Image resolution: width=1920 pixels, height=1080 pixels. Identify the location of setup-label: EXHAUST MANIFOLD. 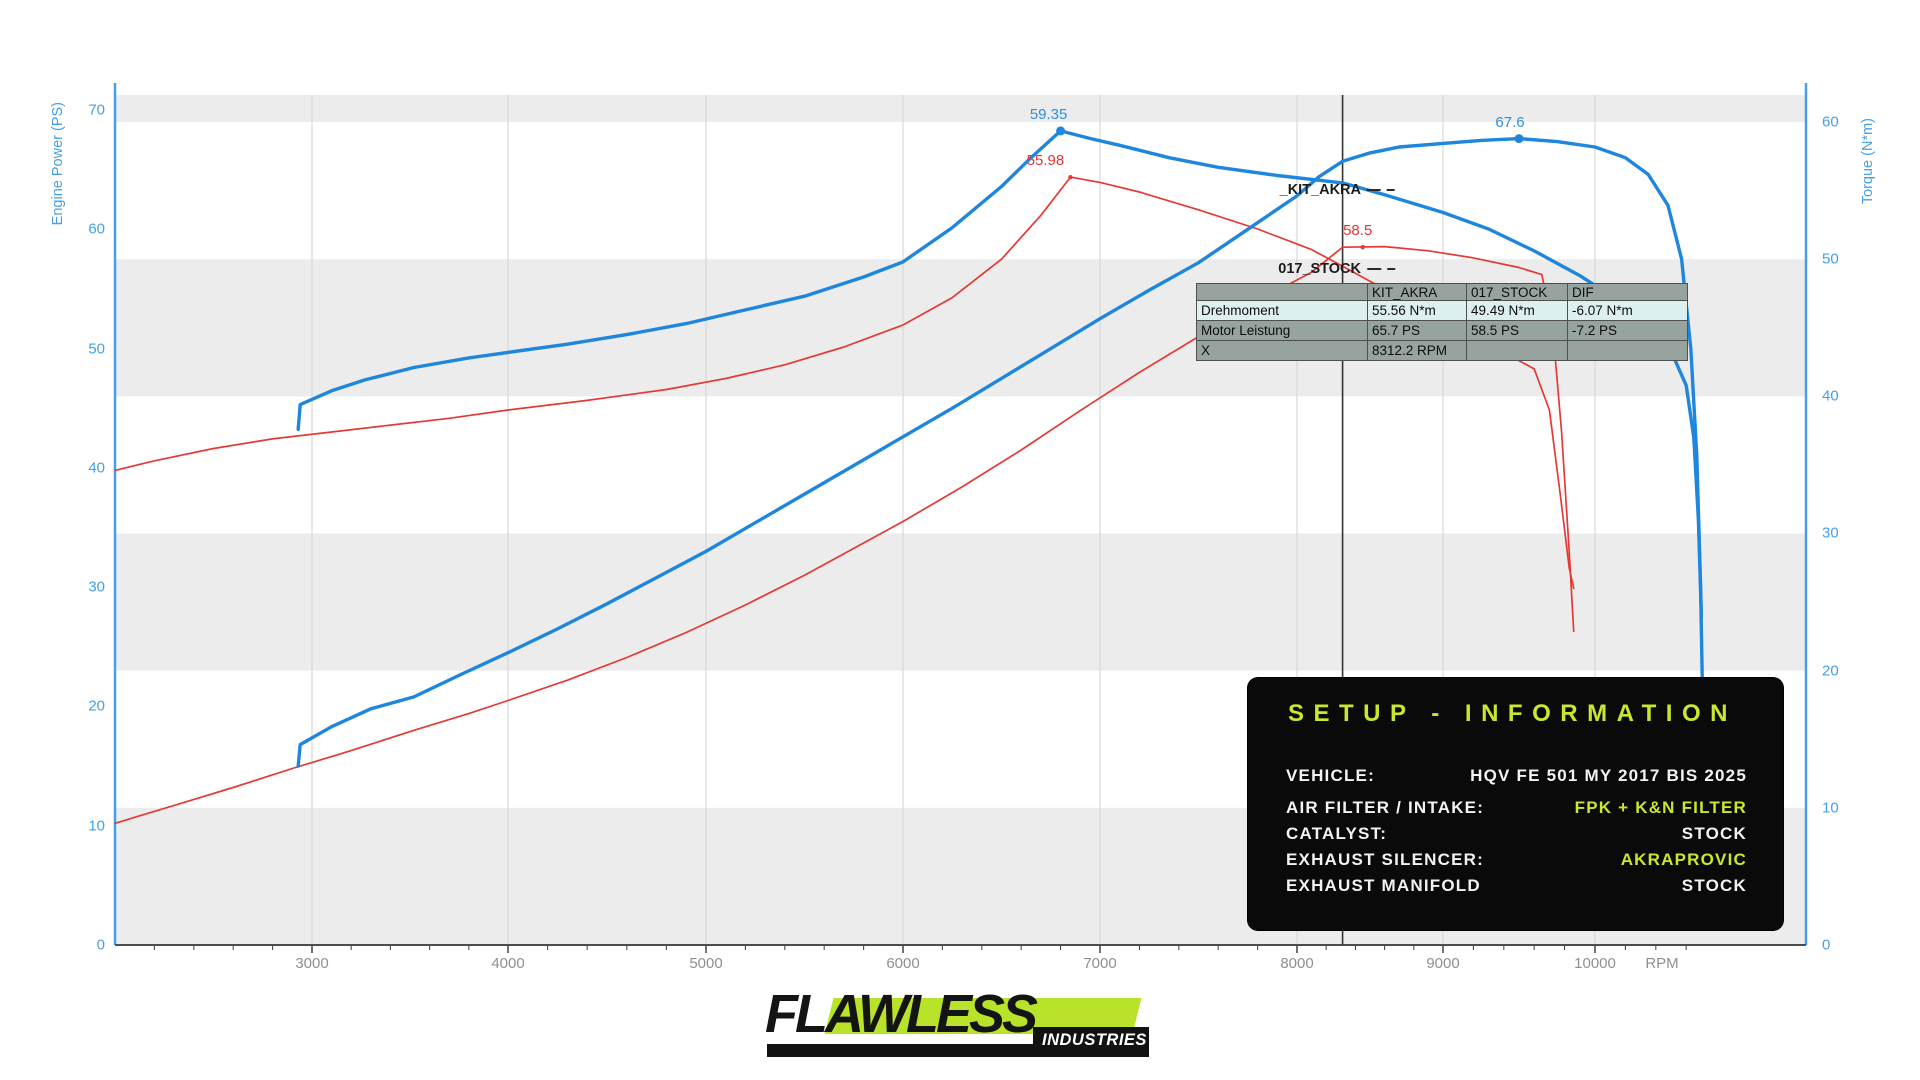
(1383, 885).